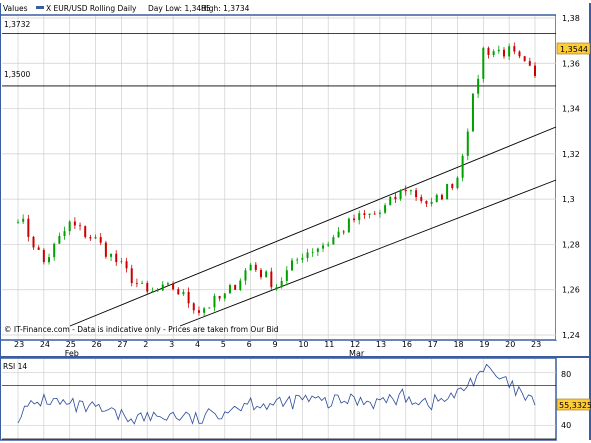 This screenshot has height=443, width=591. Describe the element at coordinates (197, 344) in the screenshot. I see `date-tick-label: 4` at that location.